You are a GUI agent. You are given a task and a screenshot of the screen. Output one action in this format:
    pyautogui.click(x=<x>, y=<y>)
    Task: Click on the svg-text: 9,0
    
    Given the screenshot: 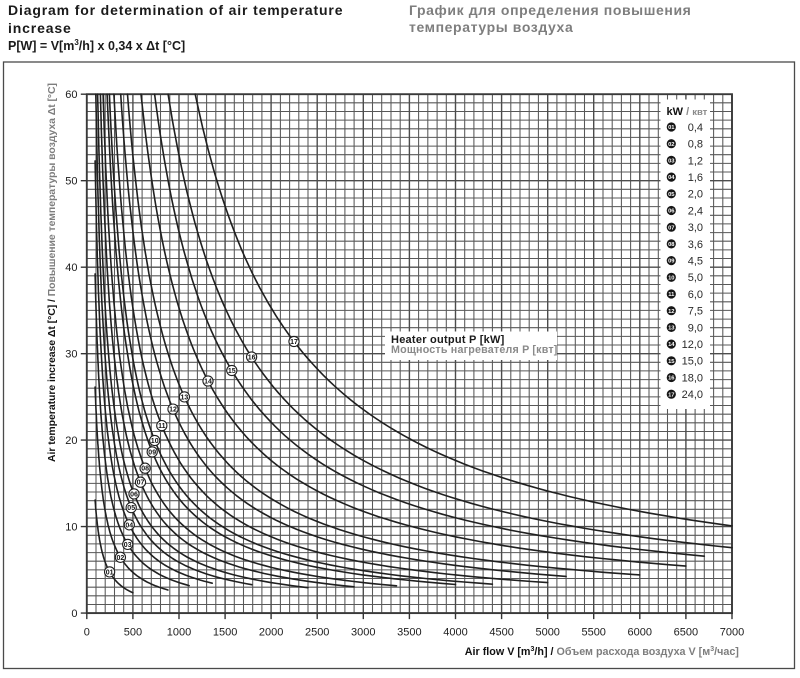 What is the action you would take?
    pyautogui.click(x=695, y=328)
    